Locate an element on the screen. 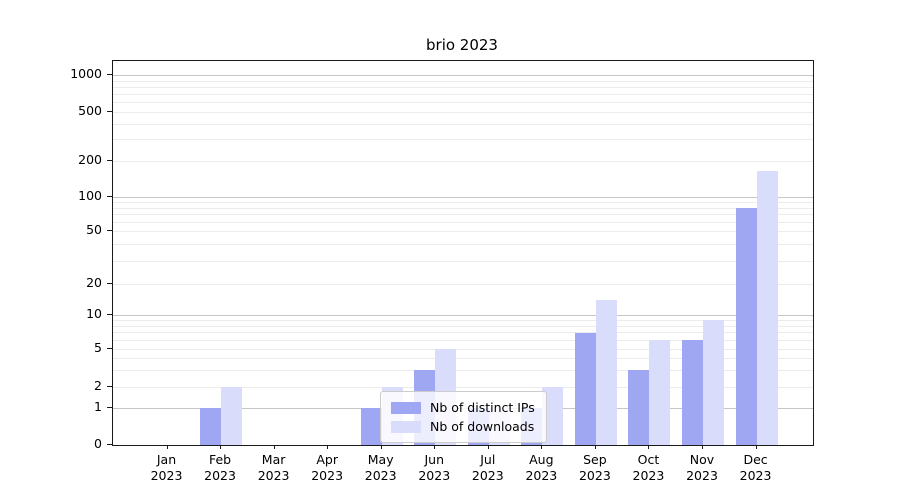  y-tick-label: 50 is located at coordinates (94, 229).